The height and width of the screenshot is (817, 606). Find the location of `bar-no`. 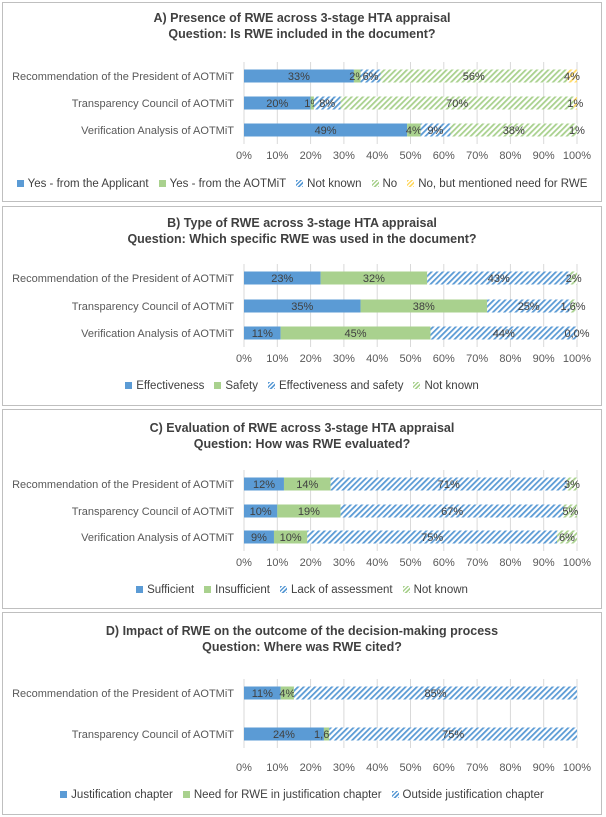

bar-no is located at coordinates (513, 130).